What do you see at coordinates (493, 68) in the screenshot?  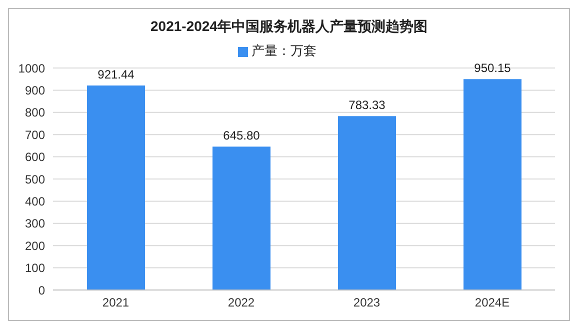 I see `data-label: 950.15` at bounding box center [493, 68].